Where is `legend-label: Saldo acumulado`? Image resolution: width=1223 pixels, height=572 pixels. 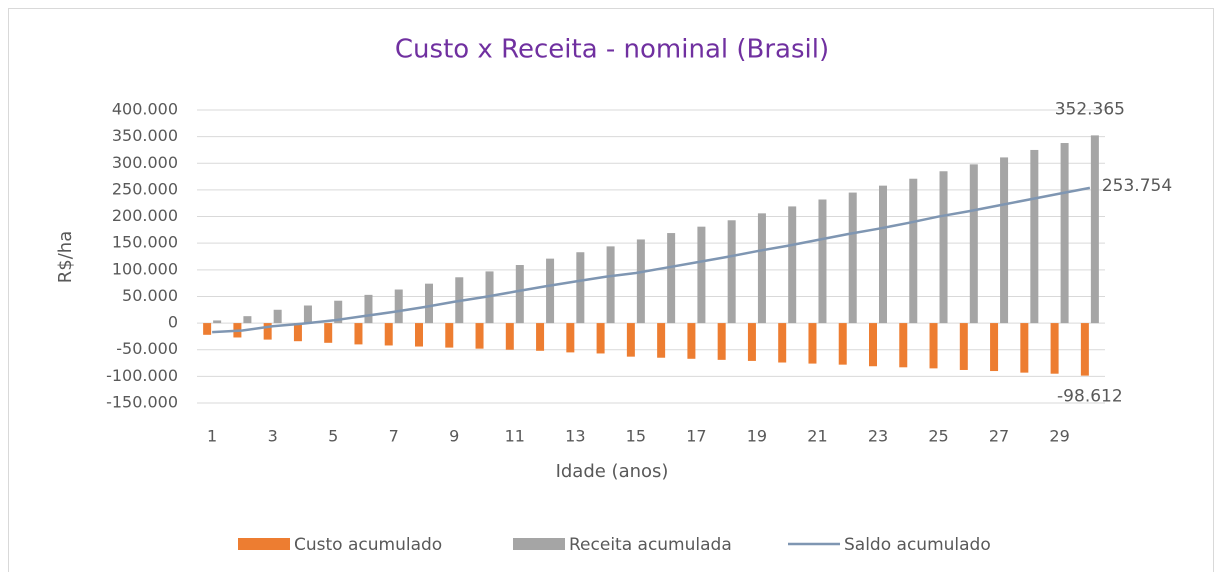 legend-label: Saldo acumulado is located at coordinates (917, 545).